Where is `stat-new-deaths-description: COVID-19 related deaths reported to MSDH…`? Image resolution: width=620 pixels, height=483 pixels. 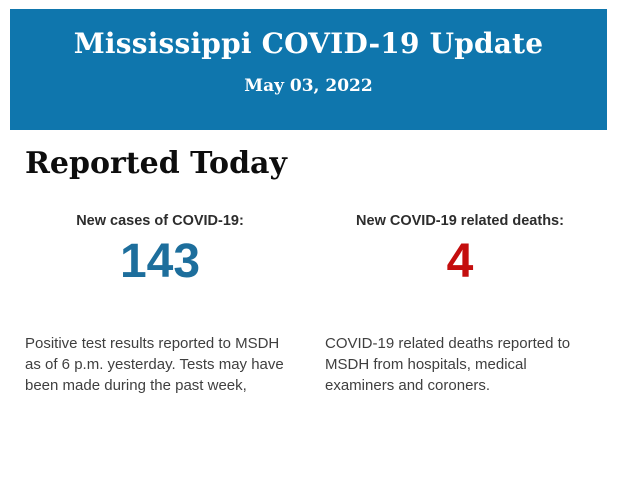 stat-new-deaths-description: COVID-19 related deaths reported to MSDH… is located at coordinates (448, 364).